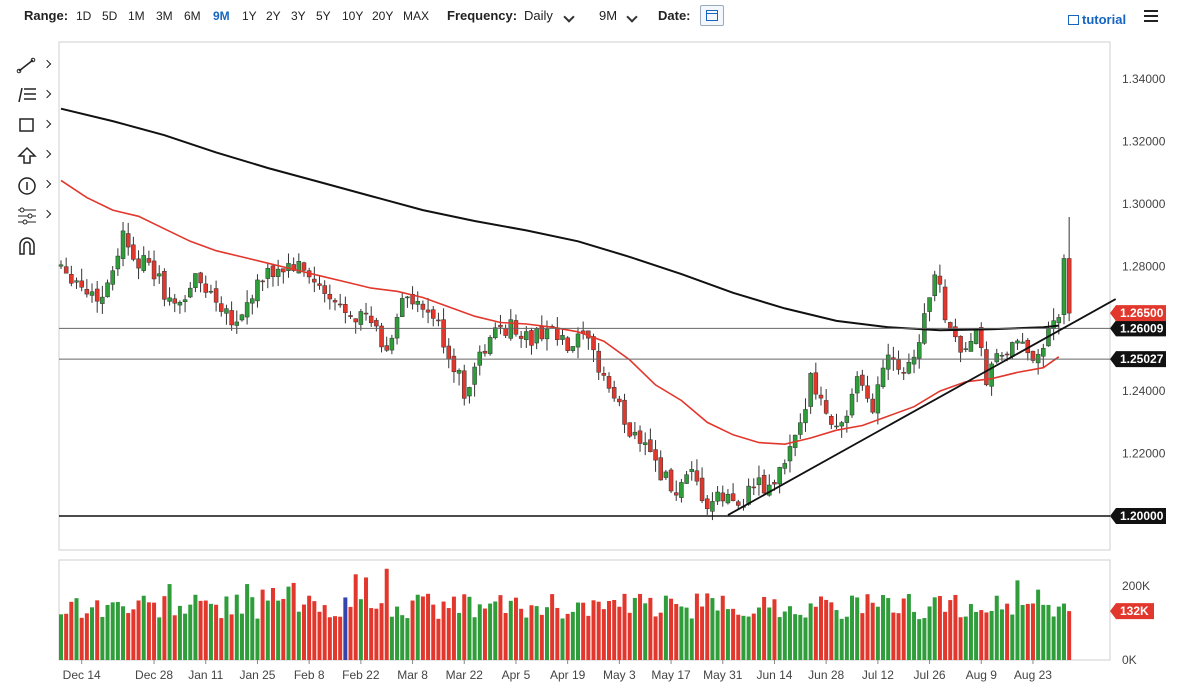 The height and width of the screenshot is (694, 1178). What do you see at coordinates (1144, 79) in the screenshot?
I see `y-tick-label: 1.34000` at bounding box center [1144, 79].